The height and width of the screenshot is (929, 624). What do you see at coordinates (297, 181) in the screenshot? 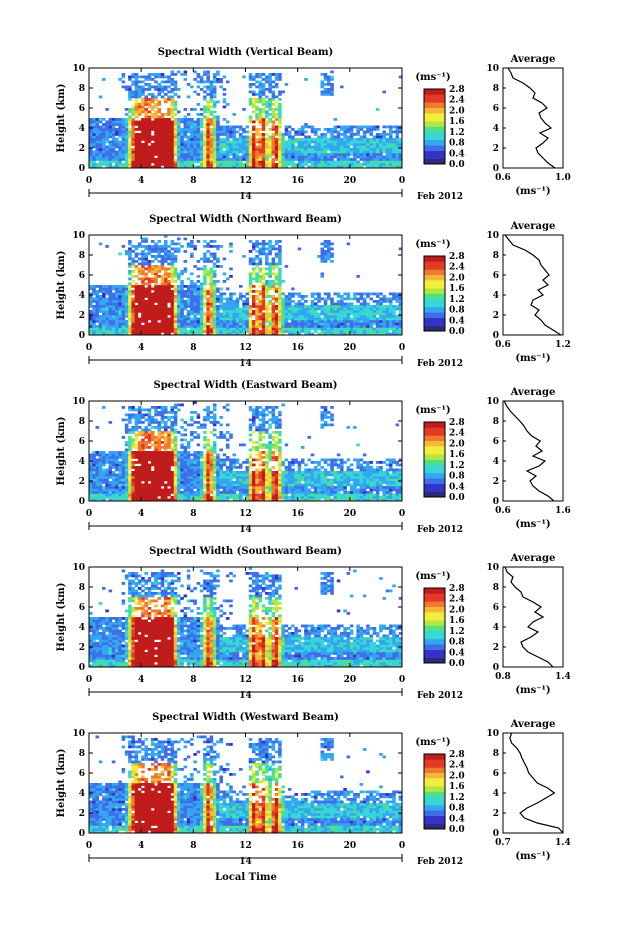
I see `x-tick-label: 16` at bounding box center [297, 181].